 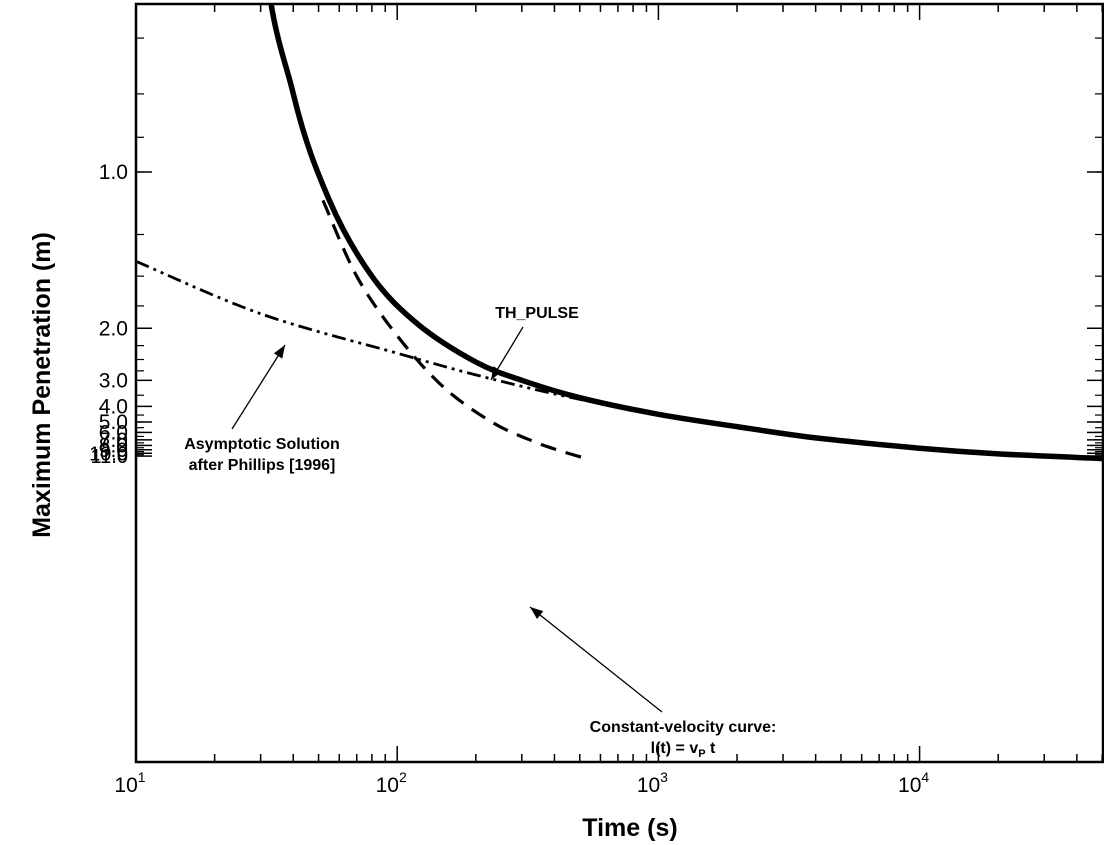 What do you see at coordinates (42, 385) in the screenshot?
I see `y-axis-title: Maximum Penetration (m)` at bounding box center [42, 385].